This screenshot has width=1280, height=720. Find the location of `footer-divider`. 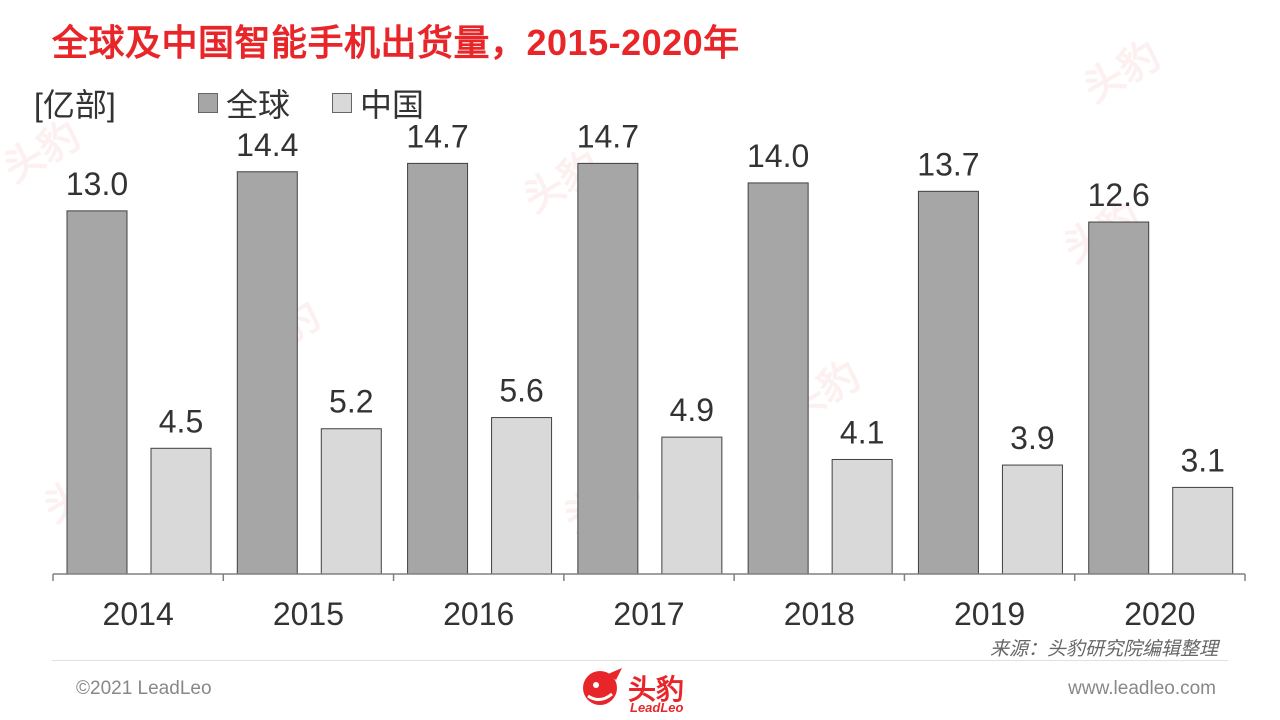

footer-divider is located at coordinates (640, 660).